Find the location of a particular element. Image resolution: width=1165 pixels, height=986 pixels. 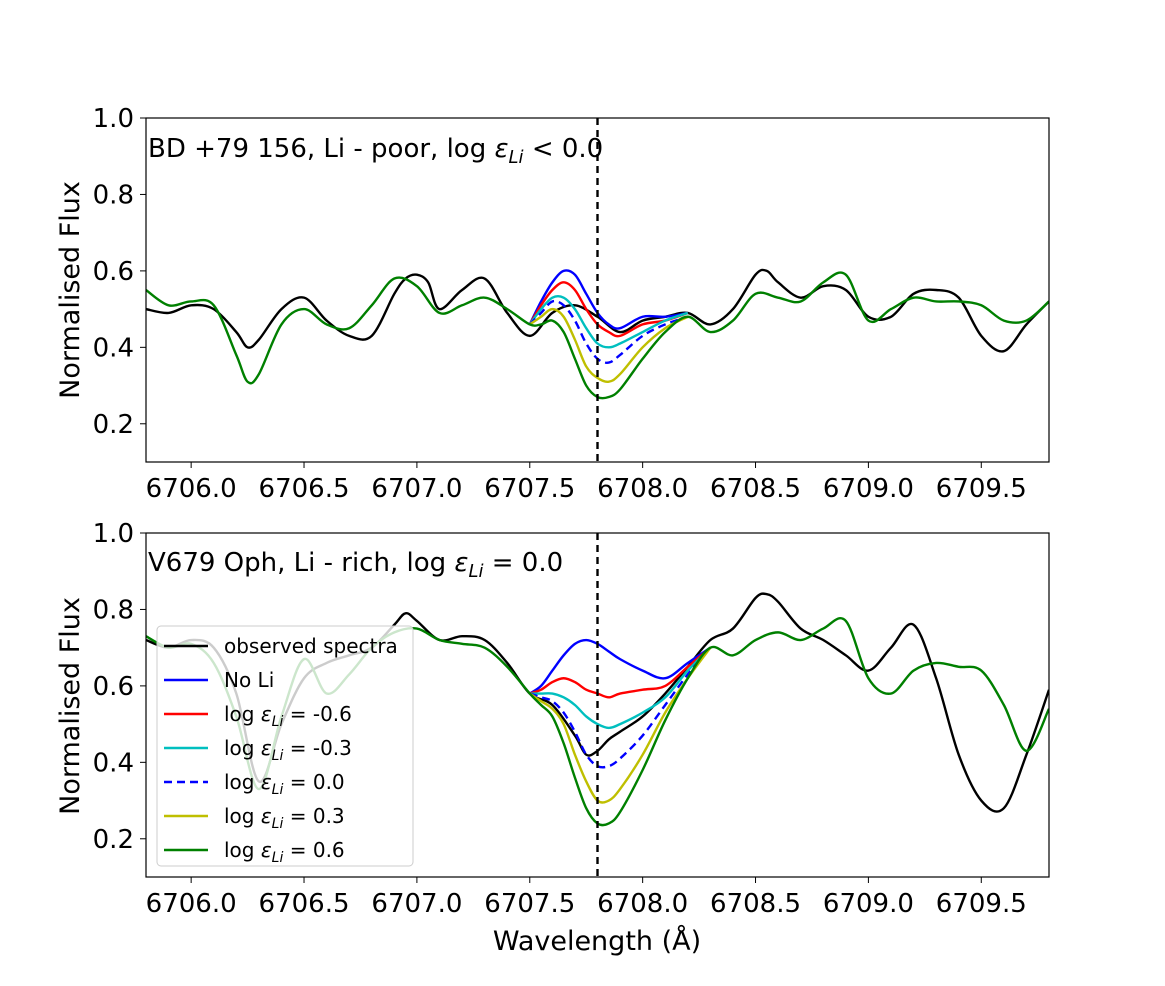

top-xtick-label: 6708.5 is located at coordinates (755, 489).